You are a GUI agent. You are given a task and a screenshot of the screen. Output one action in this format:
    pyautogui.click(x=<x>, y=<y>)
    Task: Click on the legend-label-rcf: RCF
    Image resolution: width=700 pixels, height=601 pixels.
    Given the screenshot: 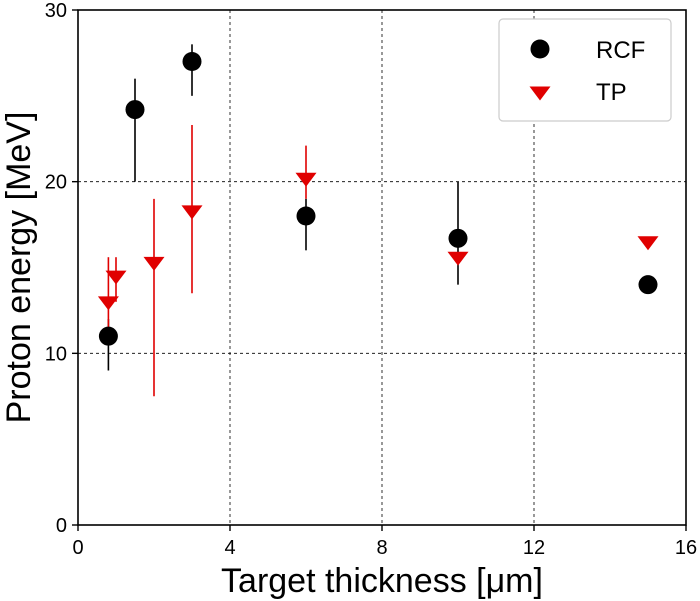 What is the action you would take?
    pyautogui.click(x=620, y=50)
    